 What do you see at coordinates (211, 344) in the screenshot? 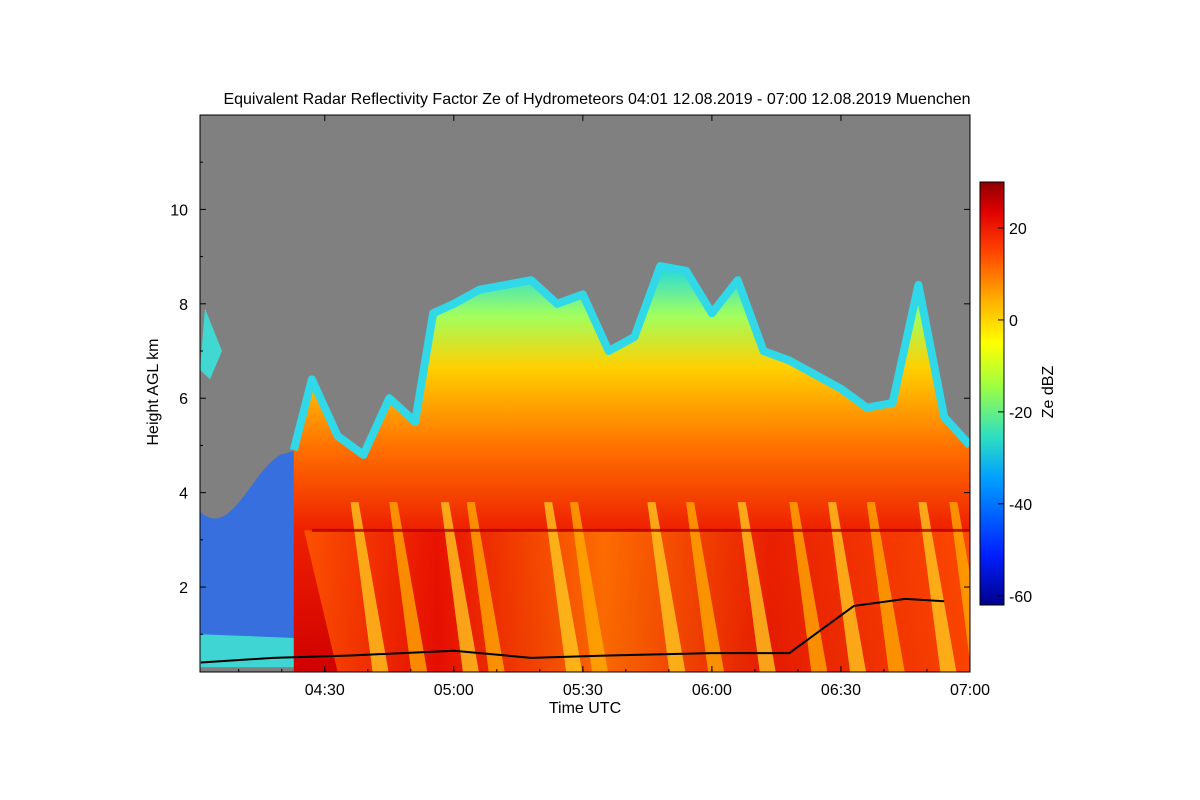
I see `upper-echo-fragment` at bounding box center [211, 344].